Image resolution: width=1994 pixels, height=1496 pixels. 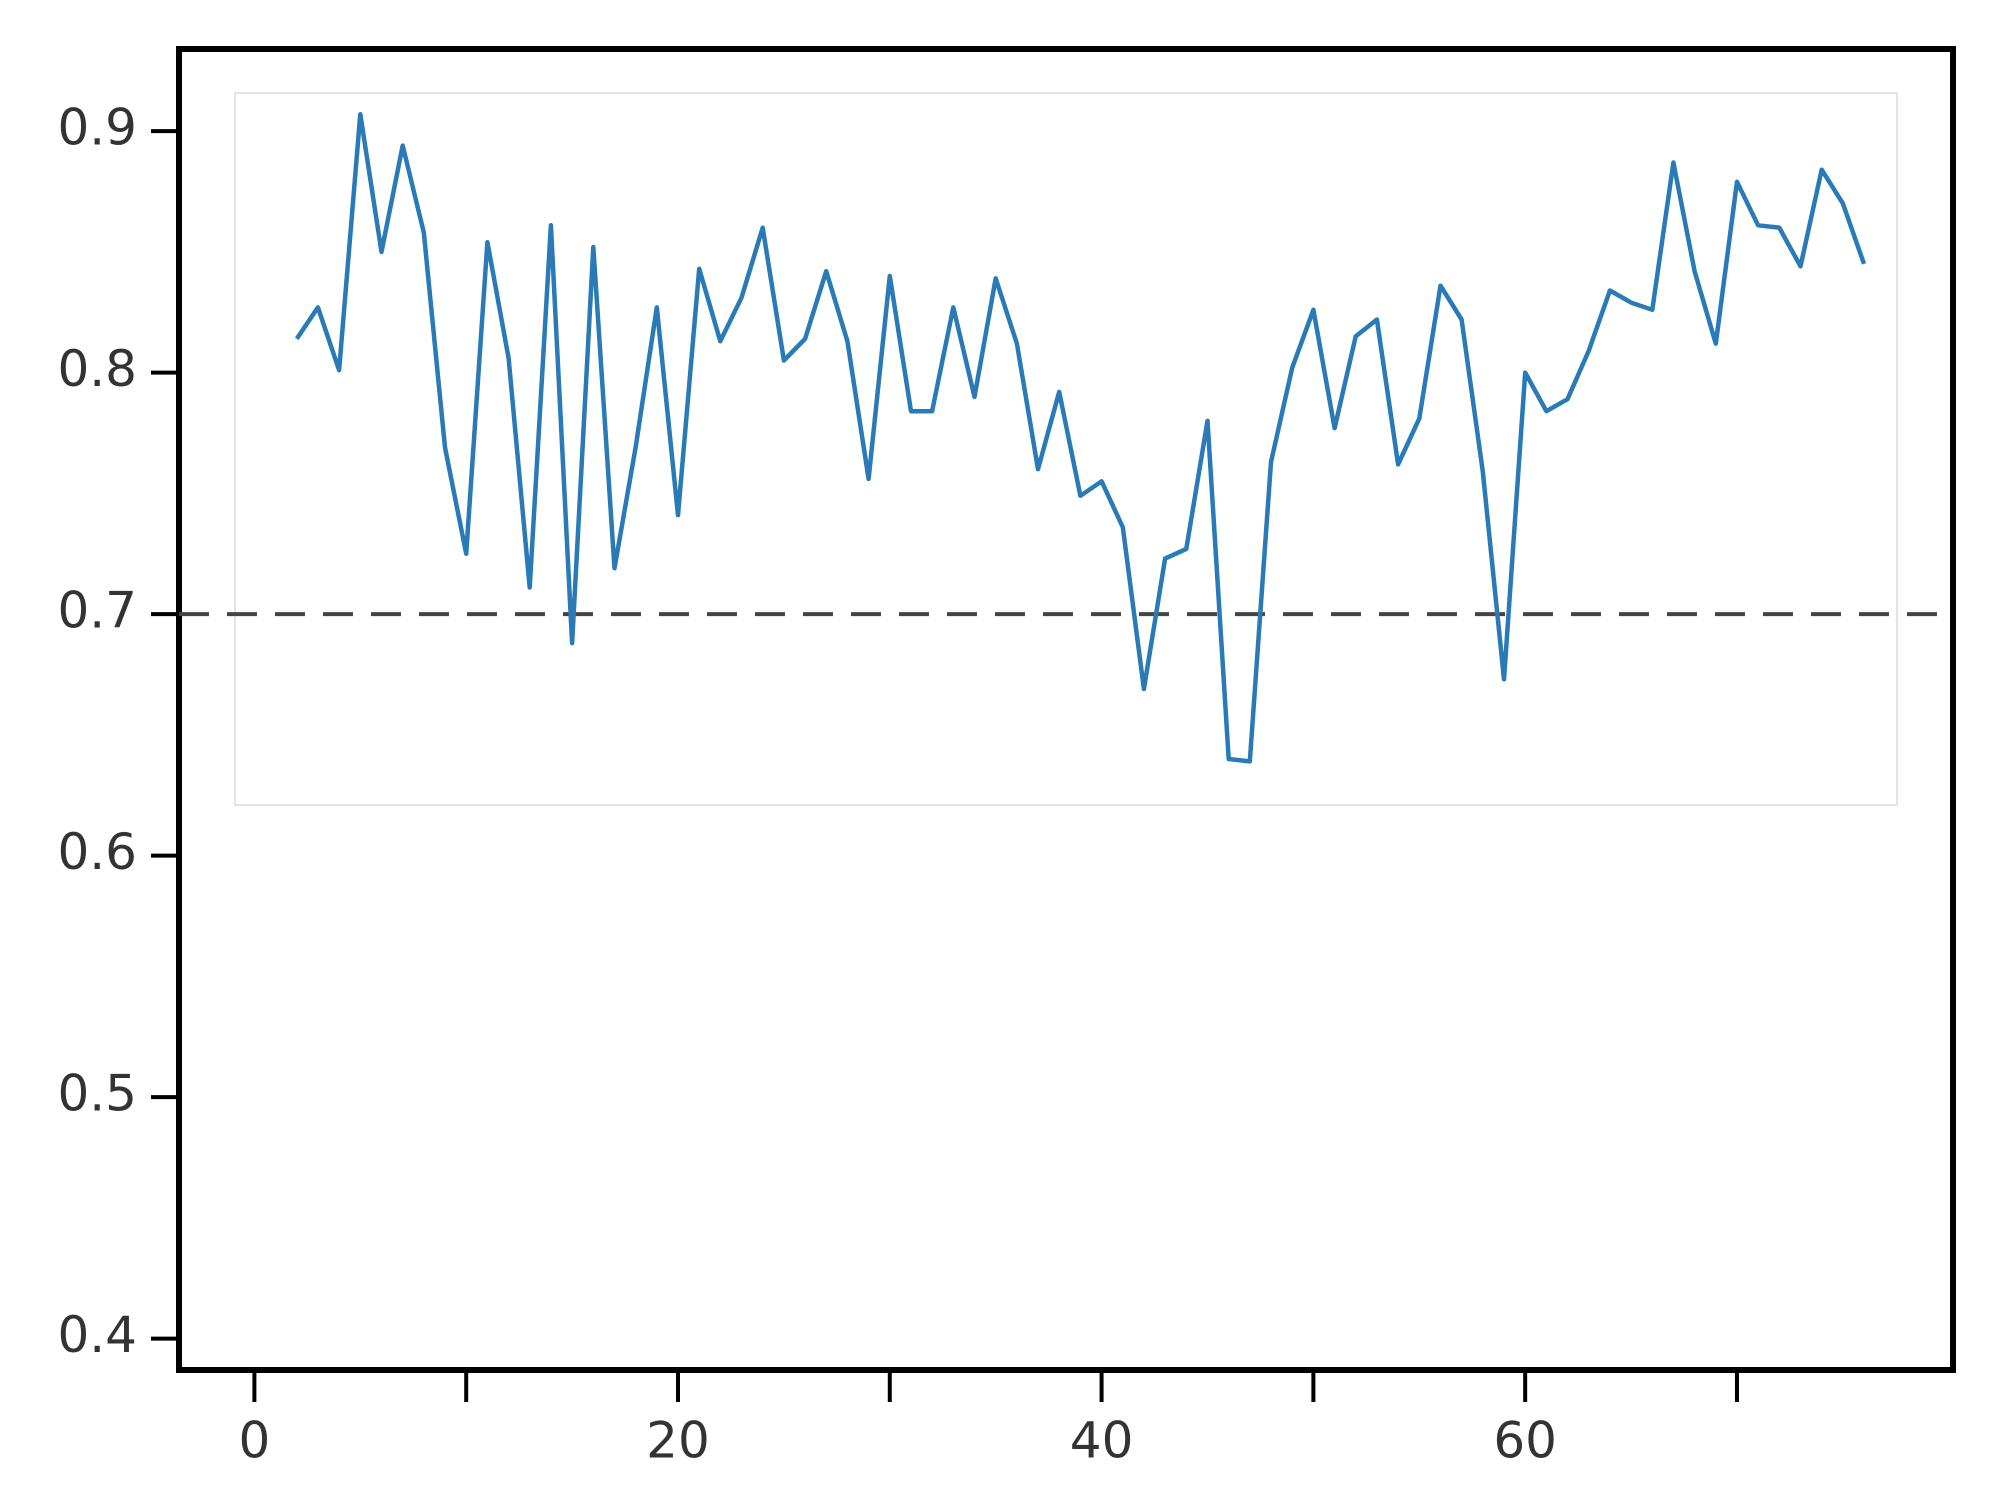 I want to click on y-tick-label: 0.7, so click(x=97, y=611).